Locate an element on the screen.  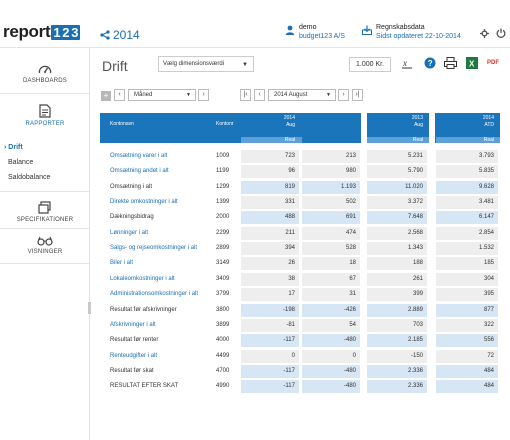
value-cell: 304 is located at coordinates (467, 279).